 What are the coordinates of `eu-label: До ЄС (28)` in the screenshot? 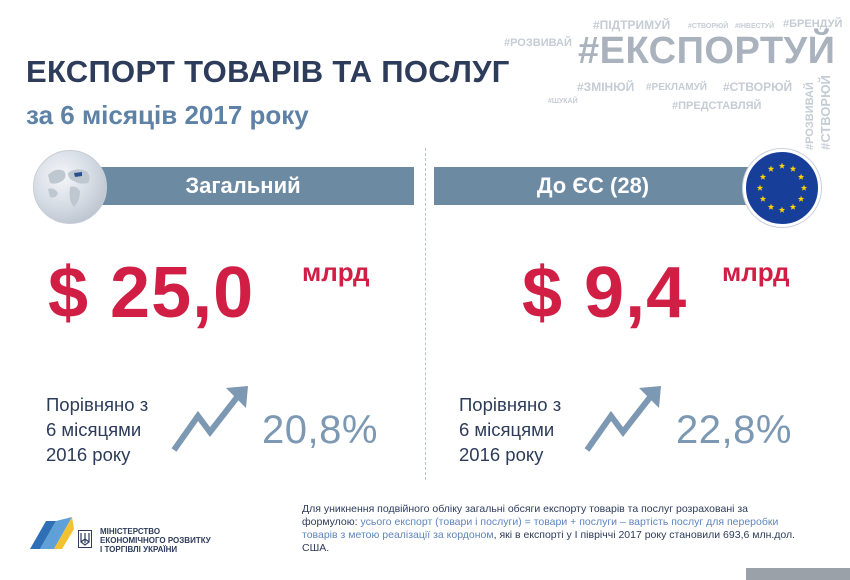 It's located at (593, 185).